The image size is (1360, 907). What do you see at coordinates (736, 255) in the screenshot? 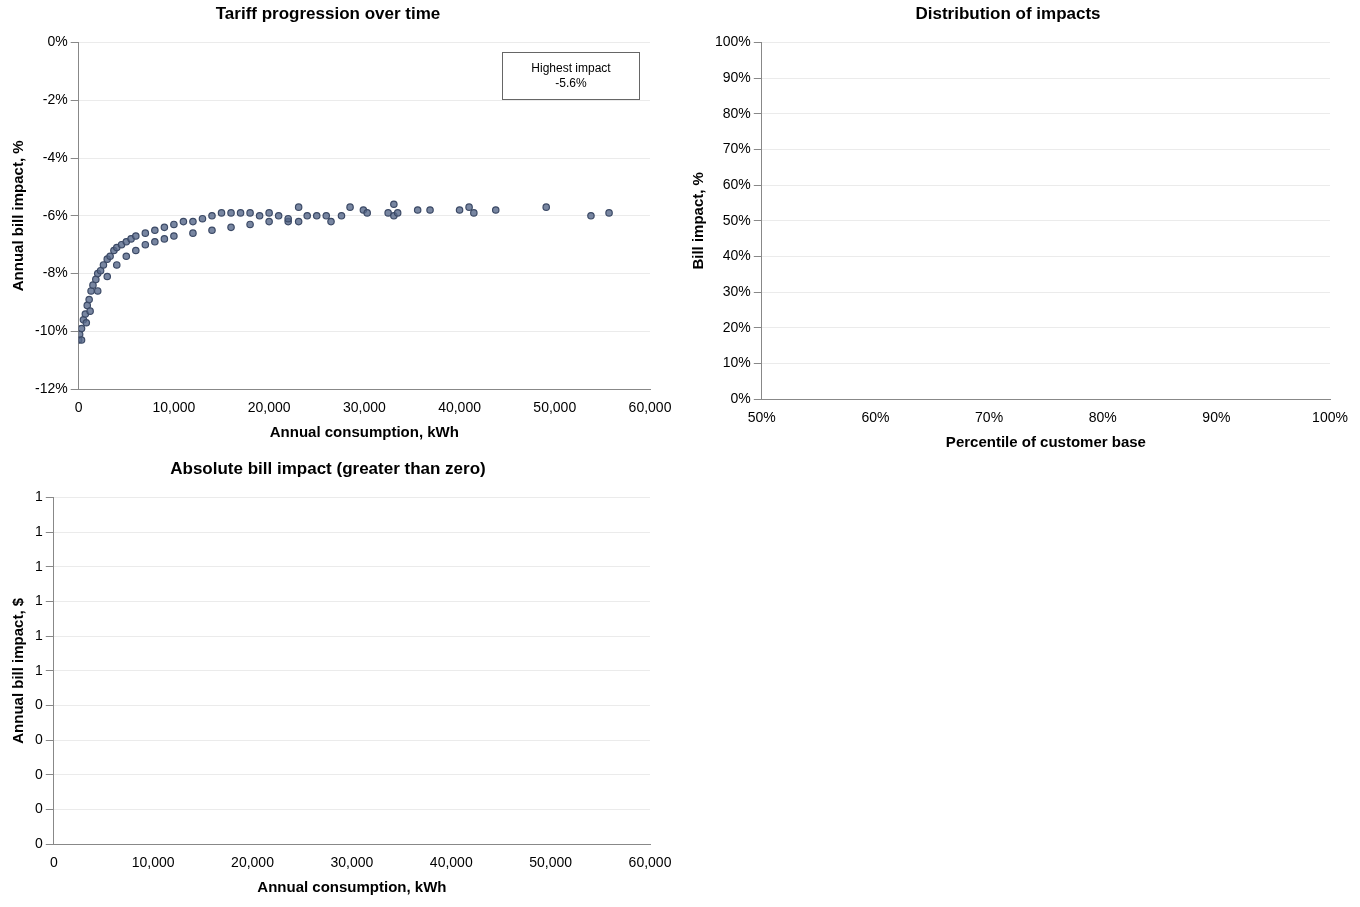
I see `y-tick-label: 40%` at bounding box center [736, 255].